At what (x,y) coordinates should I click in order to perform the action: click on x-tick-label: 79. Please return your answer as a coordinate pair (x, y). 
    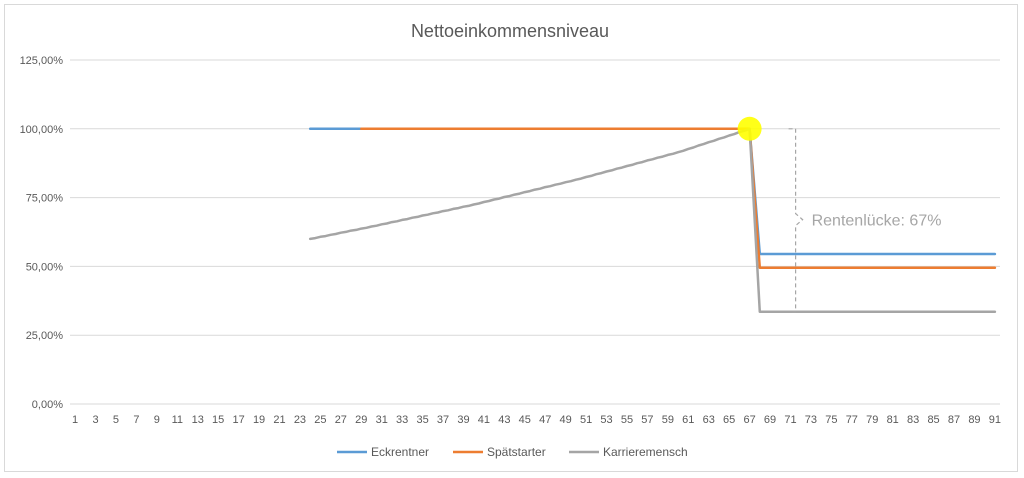
    Looking at the image, I should click on (872, 420).